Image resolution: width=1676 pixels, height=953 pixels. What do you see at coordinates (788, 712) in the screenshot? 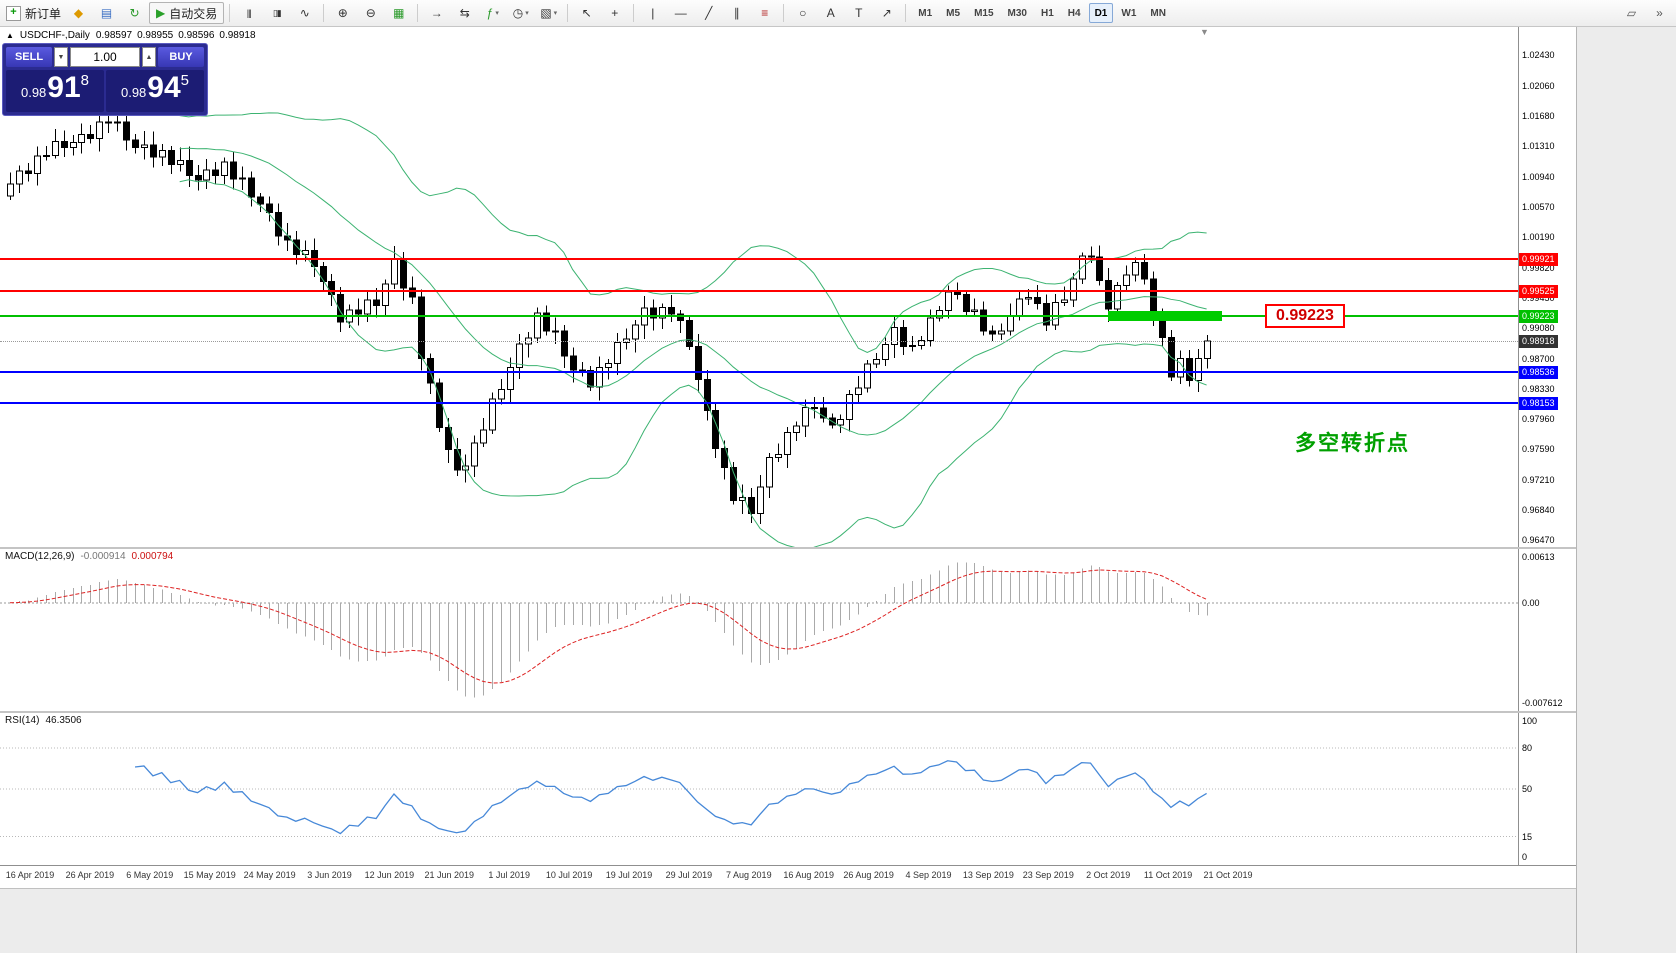
I see `rsi-splitter` at bounding box center [788, 712].